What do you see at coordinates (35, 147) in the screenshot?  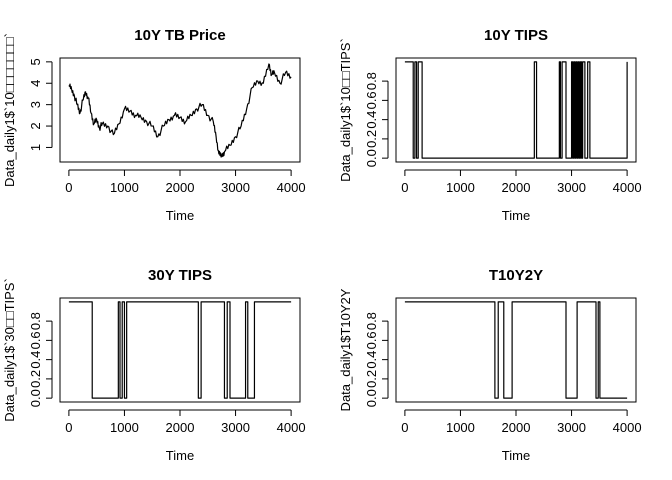 I see `y-tick-label: 1` at bounding box center [35, 147].